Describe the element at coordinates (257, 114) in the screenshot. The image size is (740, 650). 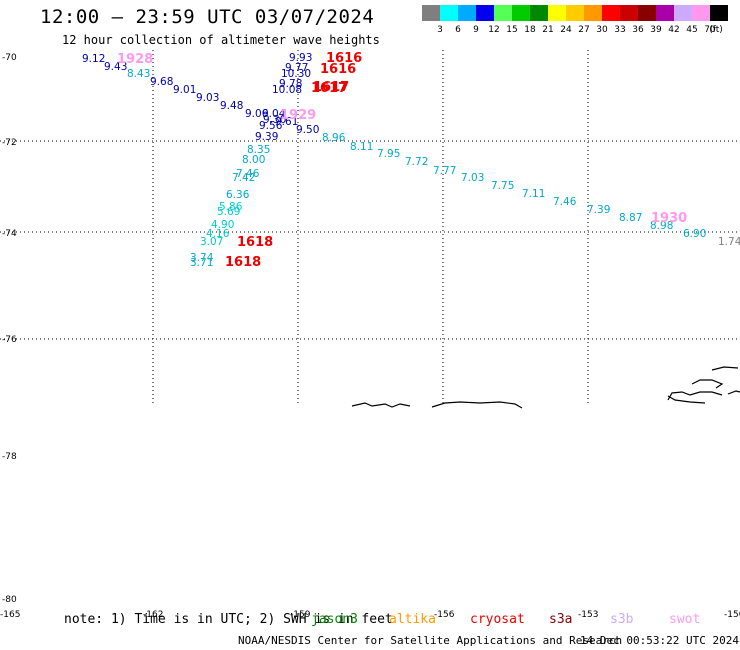
I see `wave-height-obs: 9.06` at that location.